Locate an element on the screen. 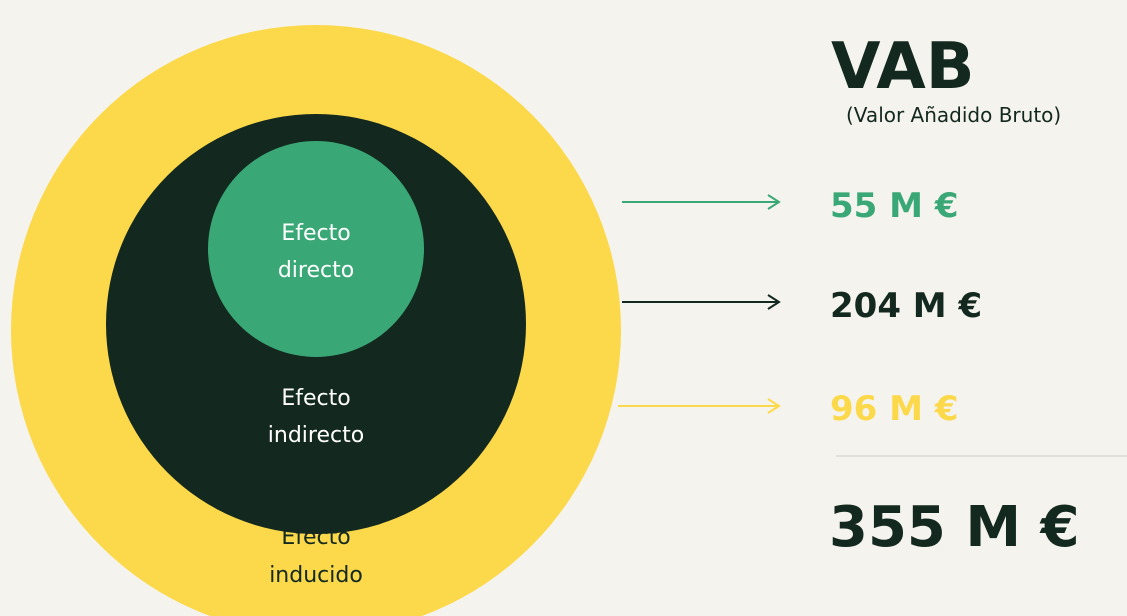 Image resolution: width=1127 pixels, height=616 pixels. inner-circle is located at coordinates (316, 249).